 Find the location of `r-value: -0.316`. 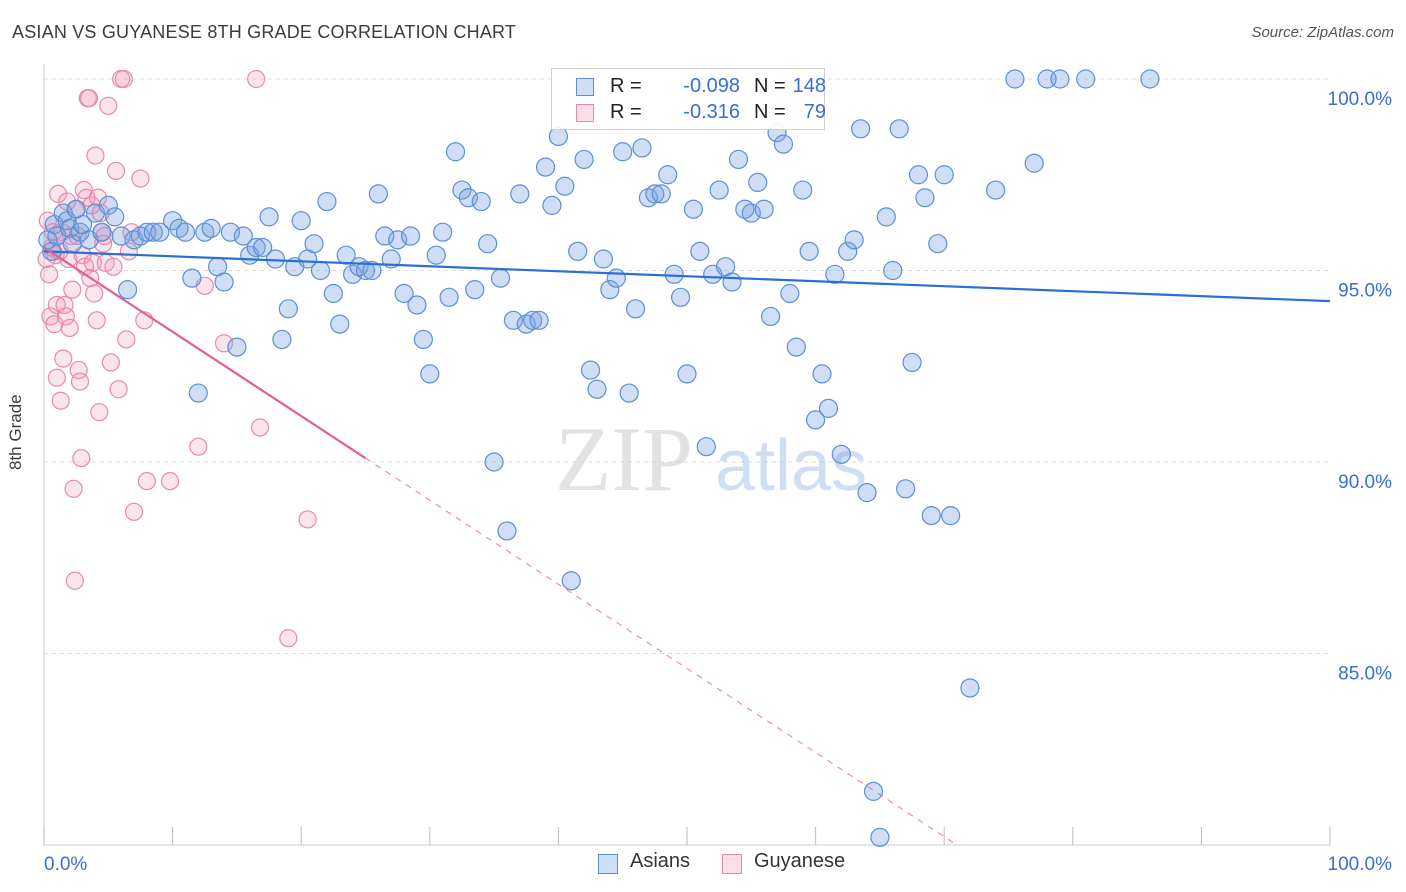

r-value: -0.316 is located at coordinates (711, 112).